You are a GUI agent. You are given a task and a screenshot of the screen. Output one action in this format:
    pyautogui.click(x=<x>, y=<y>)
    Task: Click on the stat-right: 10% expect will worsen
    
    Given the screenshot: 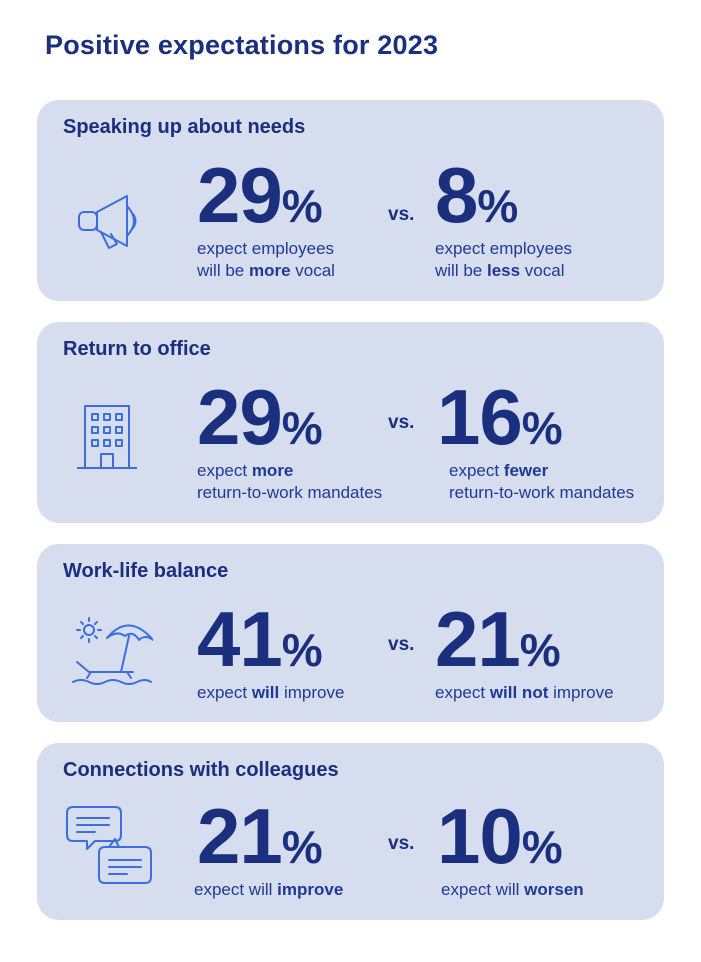 What is the action you would take?
    pyautogui.click(x=510, y=849)
    